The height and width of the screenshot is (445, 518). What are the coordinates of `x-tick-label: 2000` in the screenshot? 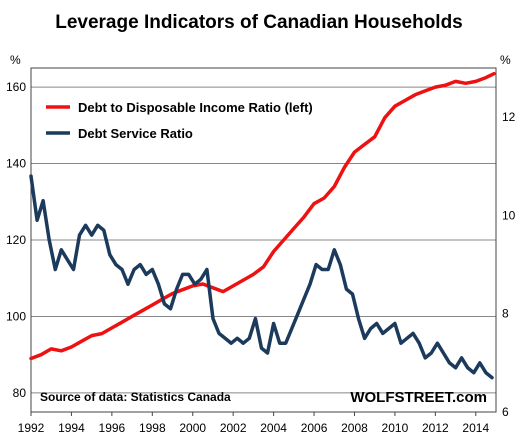 It's located at (192, 428).